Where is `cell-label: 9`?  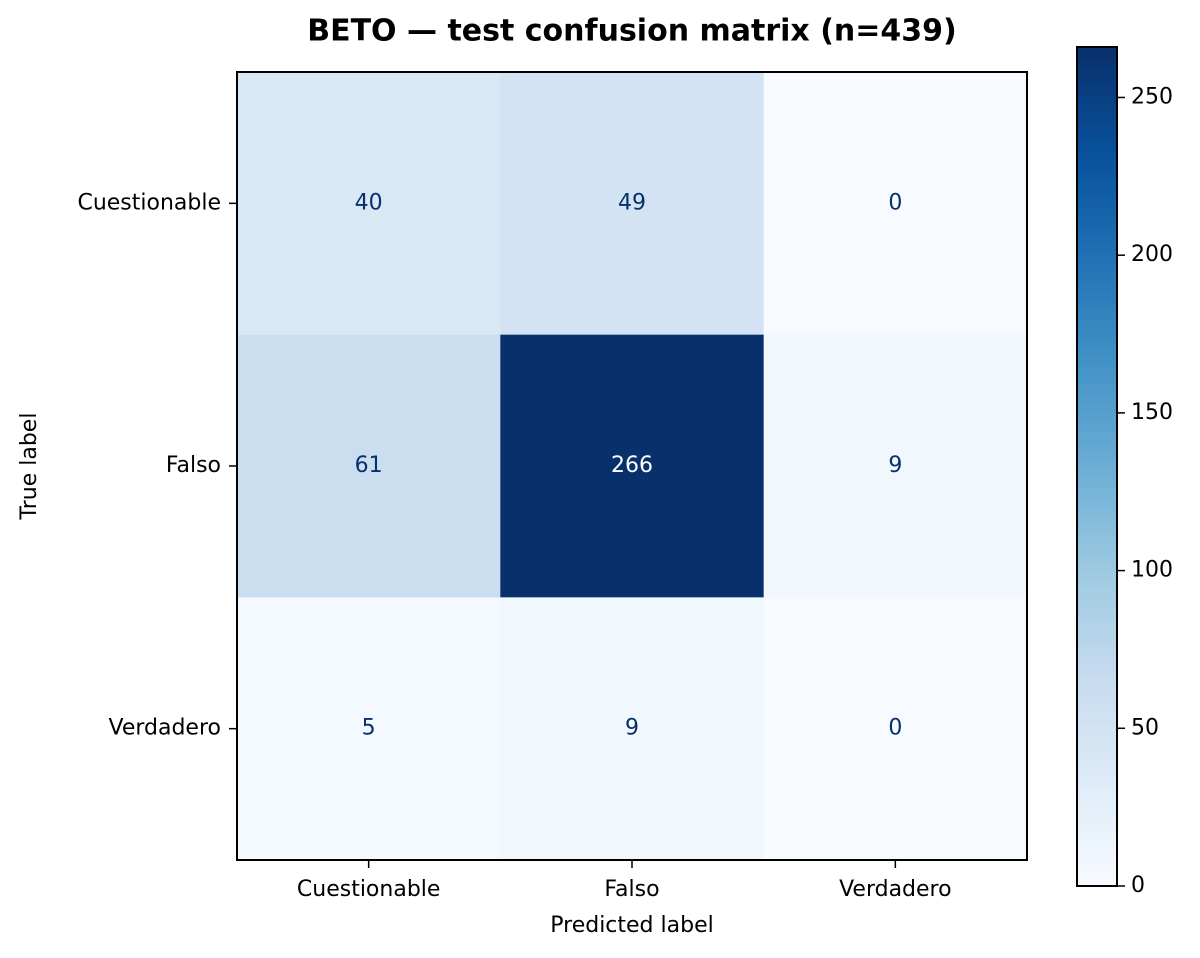 cell-label: 9 is located at coordinates (632, 728).